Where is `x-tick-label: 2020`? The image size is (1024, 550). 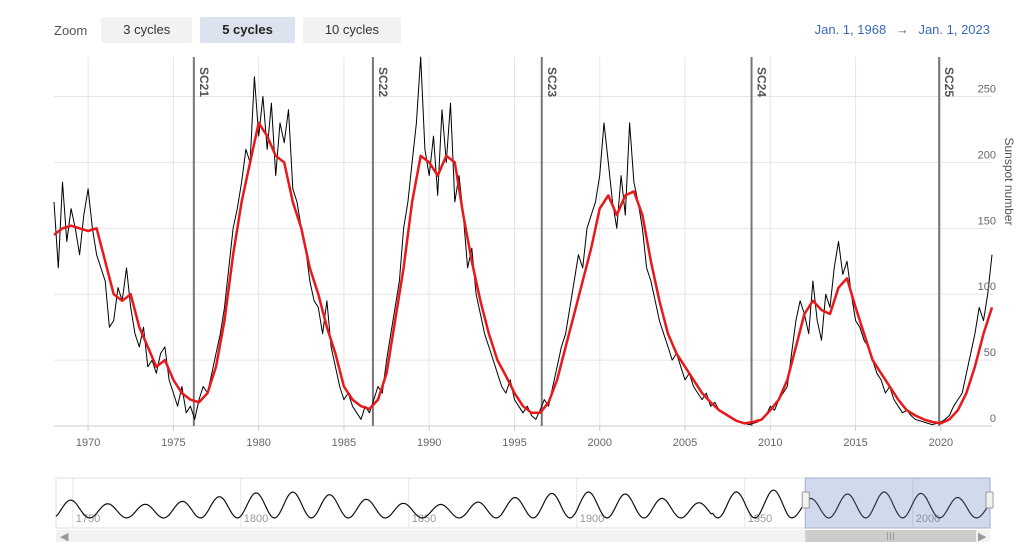
x-tick-label: 2020 is located at coordinates (941, 443).